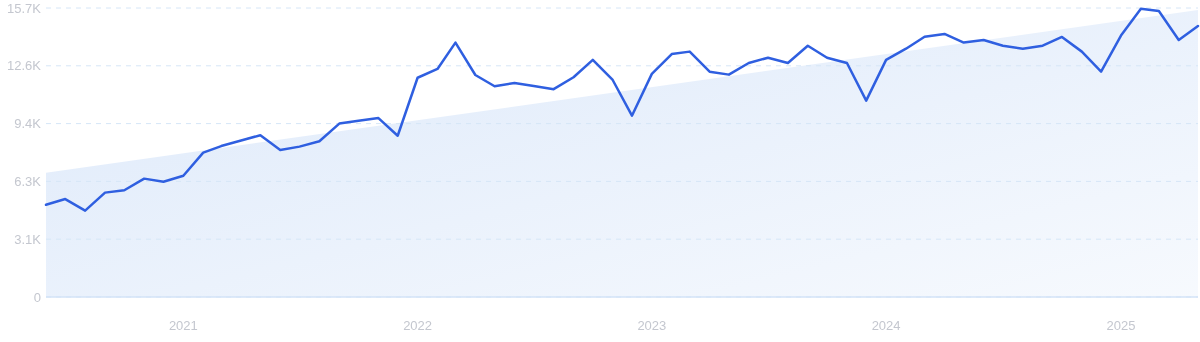 This screenshot has height=342, width=1200. I want to click on x-tick-label: 2022, so click(418, 325).